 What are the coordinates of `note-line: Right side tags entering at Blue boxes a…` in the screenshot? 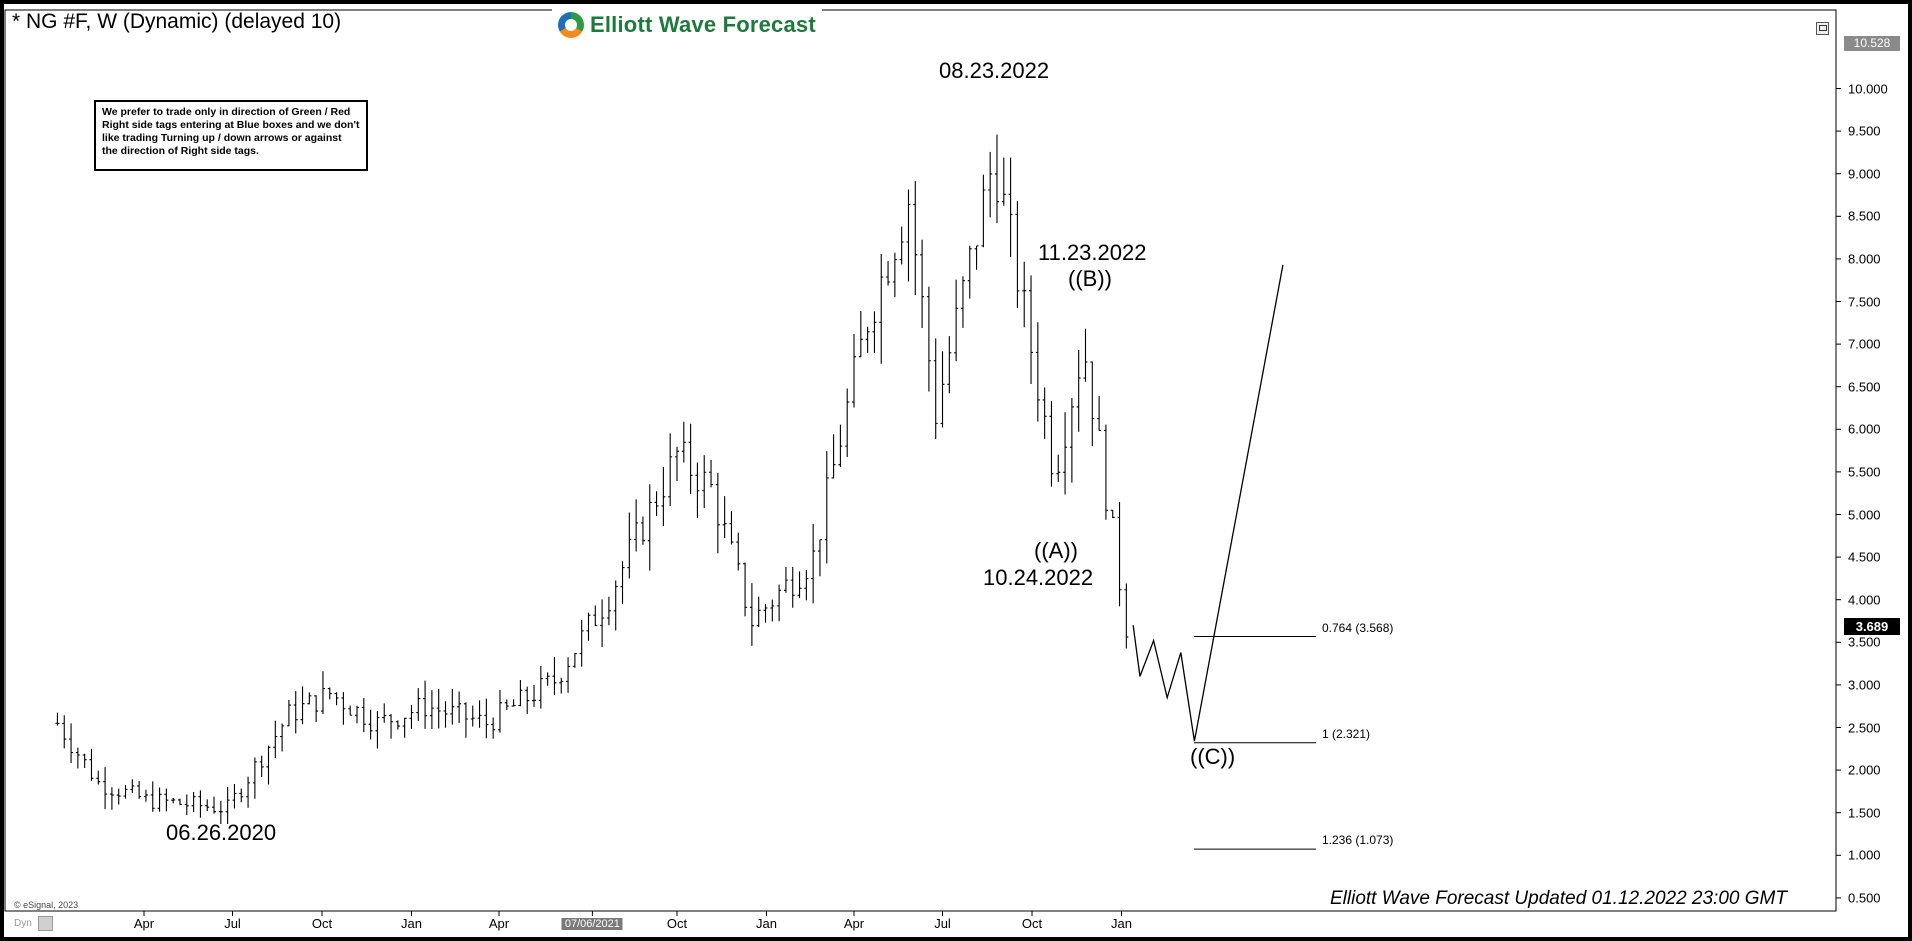 It's located at (231, 125).